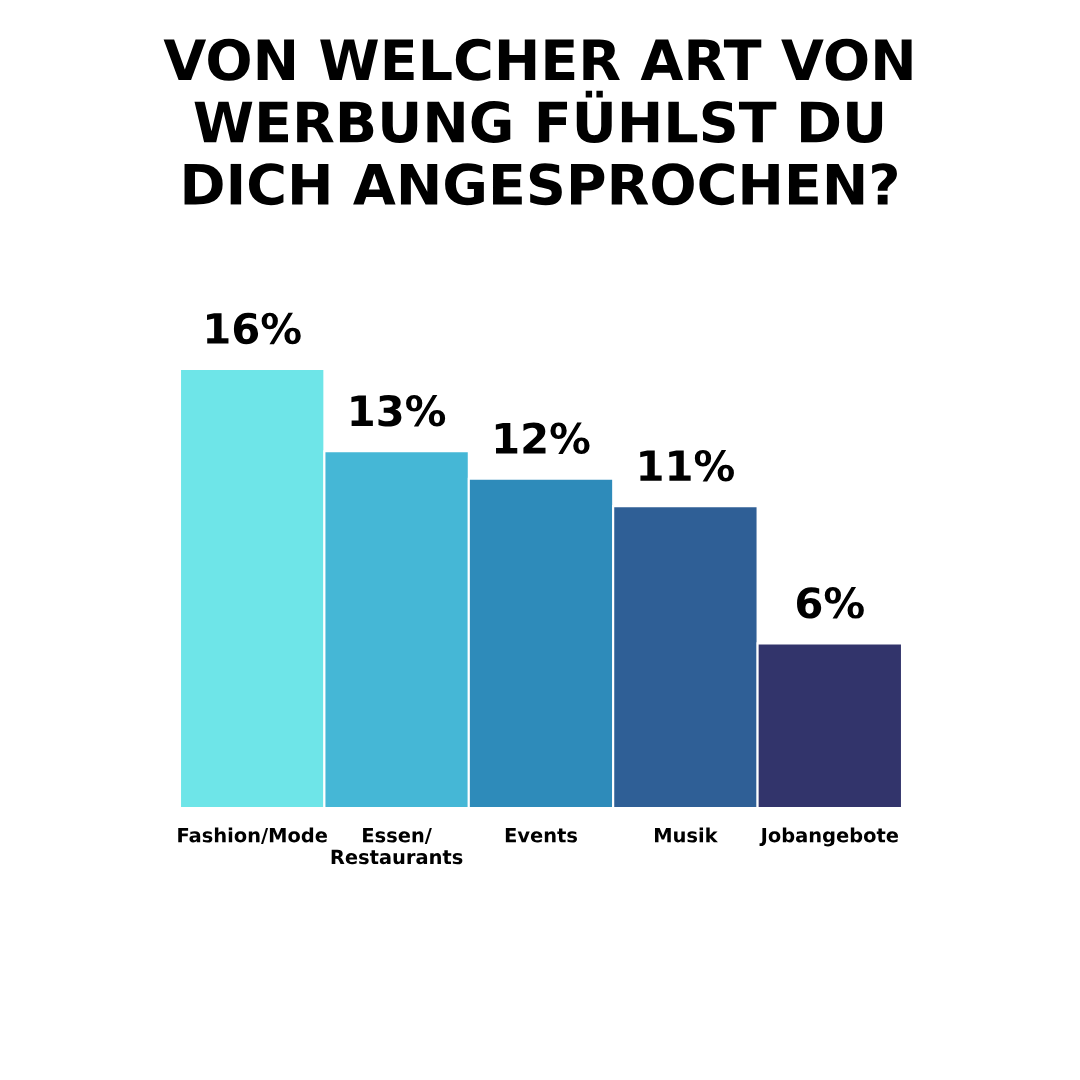  Describe the element at coordinates (830, 603) in the screenshot. I see `data-label: 6%` at that location.